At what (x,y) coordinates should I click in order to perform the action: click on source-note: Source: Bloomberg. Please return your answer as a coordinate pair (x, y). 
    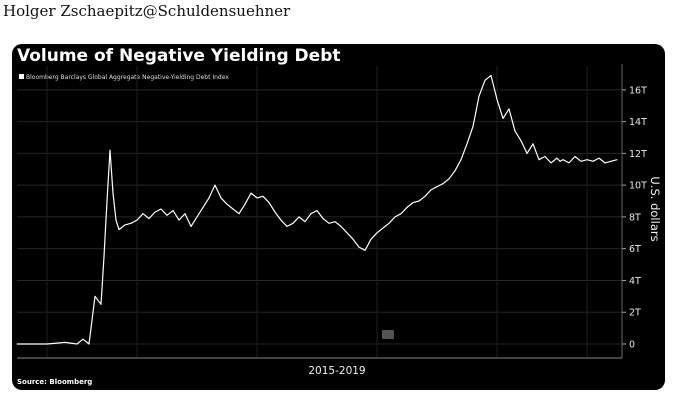
    Looking at the image, I should click on (54, 382).